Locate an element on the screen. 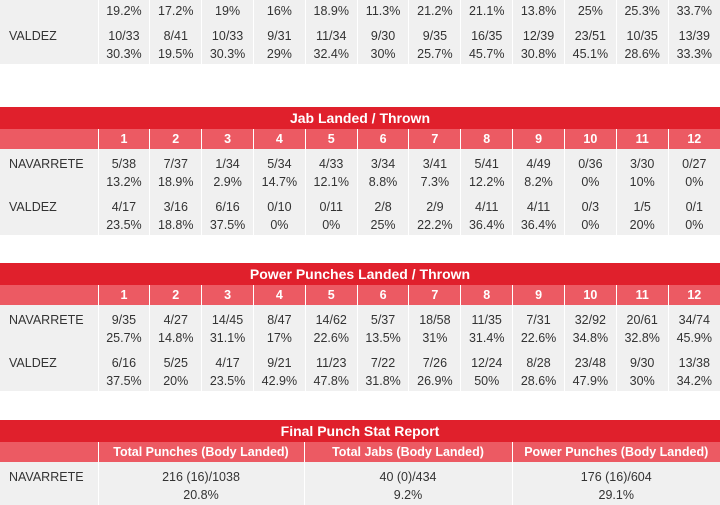  landed-thrown-cell: 7/22 is located at coordinates (382, 359).